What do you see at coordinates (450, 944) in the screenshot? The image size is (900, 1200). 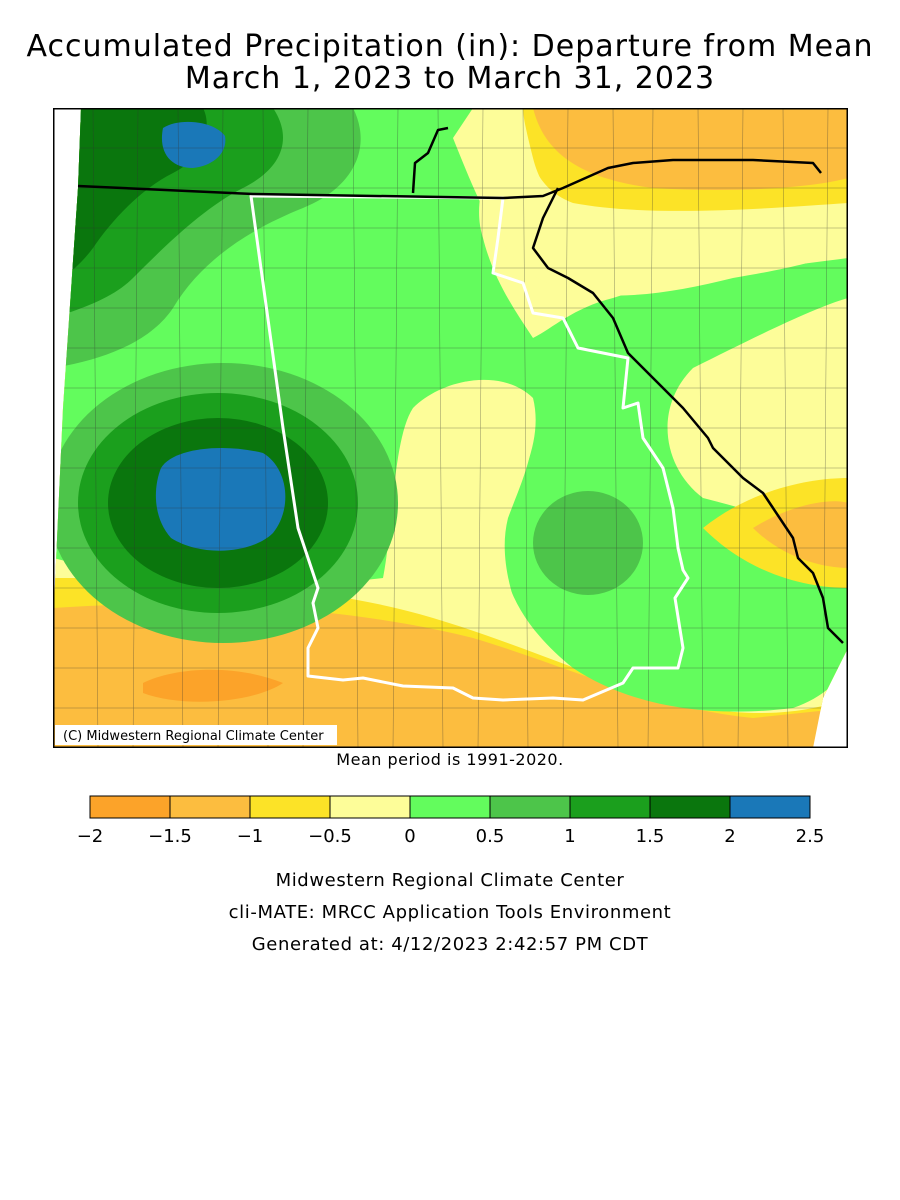 I see `footer-line-3: Generated at: 4/12/2023 2:42:57 PM CDT` at bounding box center [450, 944].